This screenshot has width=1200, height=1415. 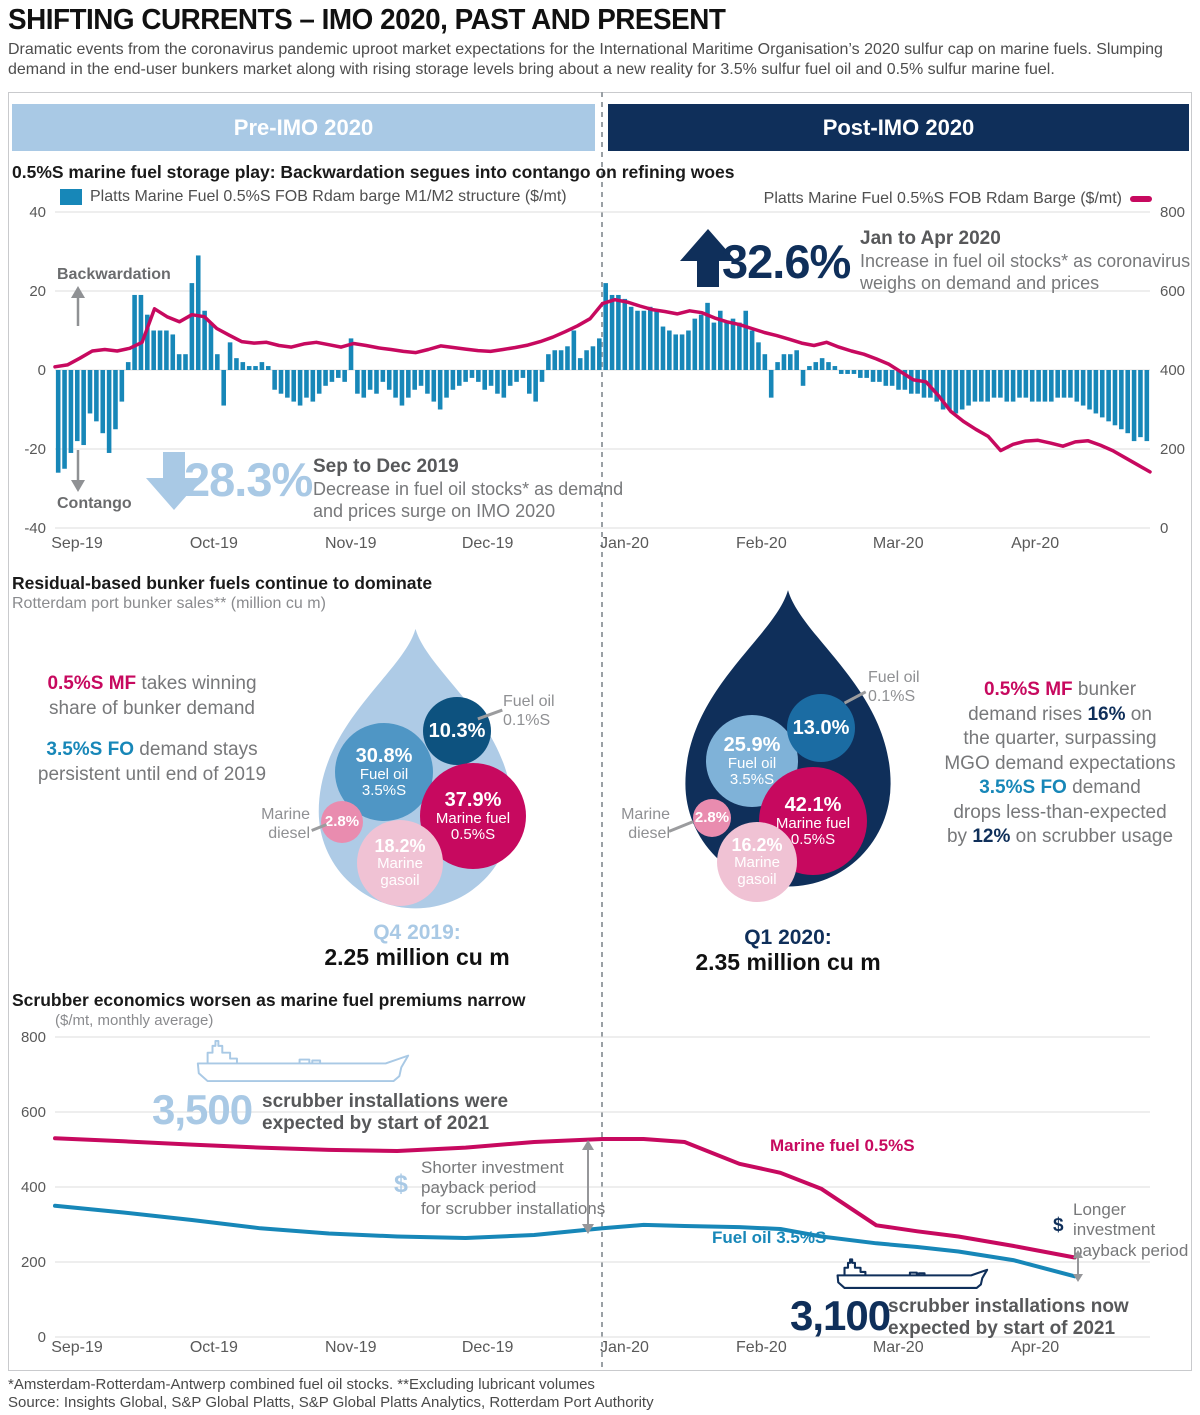 What do you see at coordinates (980, 282) in the screenshot?
I see `increase-desc-line2: weighs on demand and prices` at bounding box center [980, 282].